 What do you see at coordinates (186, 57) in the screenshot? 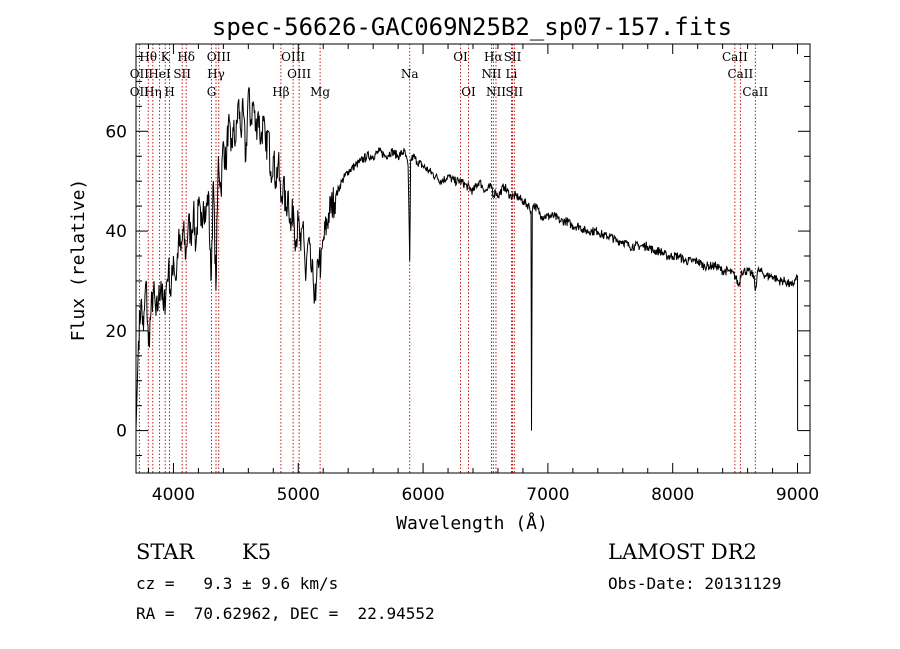
I see `line-label: Hδ` at bounding box center [186, 57].